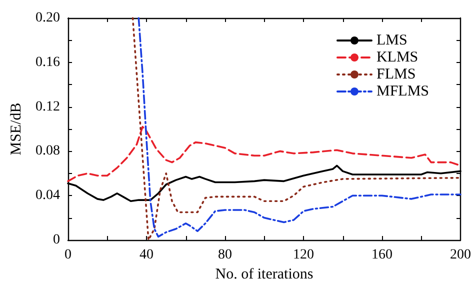  Describe the element at coordinates (48, 196) in the screenshot. I see `y-tick-label: 0.04` at that location.